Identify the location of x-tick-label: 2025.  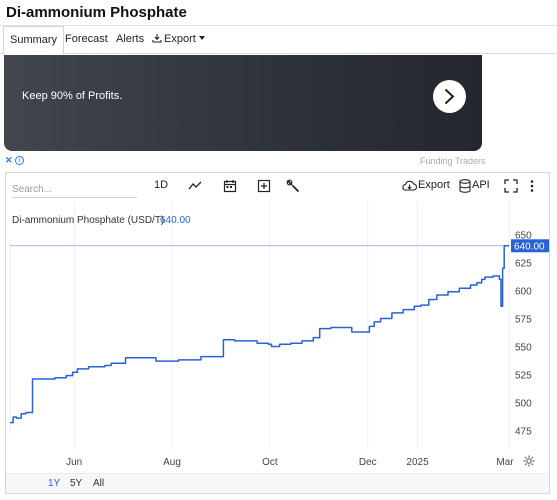
(417, 462).